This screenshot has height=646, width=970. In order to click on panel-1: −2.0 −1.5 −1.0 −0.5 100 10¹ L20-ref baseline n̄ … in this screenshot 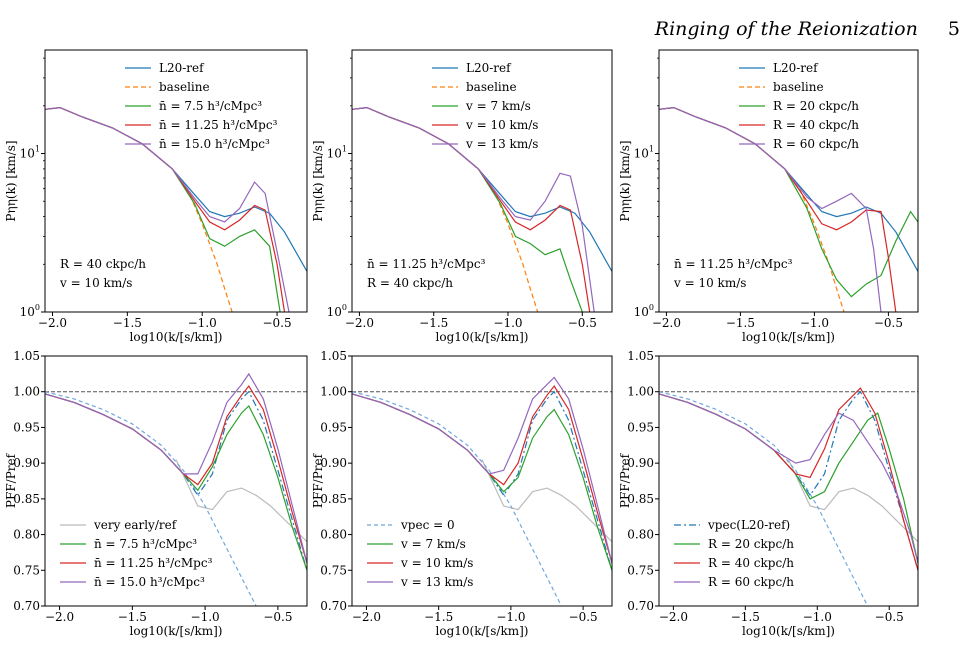, I will do `click(156, 196)`.